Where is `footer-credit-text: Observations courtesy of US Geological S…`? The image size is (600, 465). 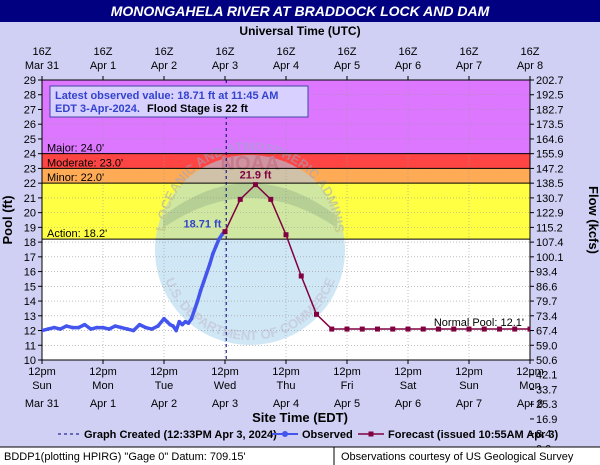
footer-credit-text: Observations courtesy of US Geological S… is located at coordinates (457, 457).